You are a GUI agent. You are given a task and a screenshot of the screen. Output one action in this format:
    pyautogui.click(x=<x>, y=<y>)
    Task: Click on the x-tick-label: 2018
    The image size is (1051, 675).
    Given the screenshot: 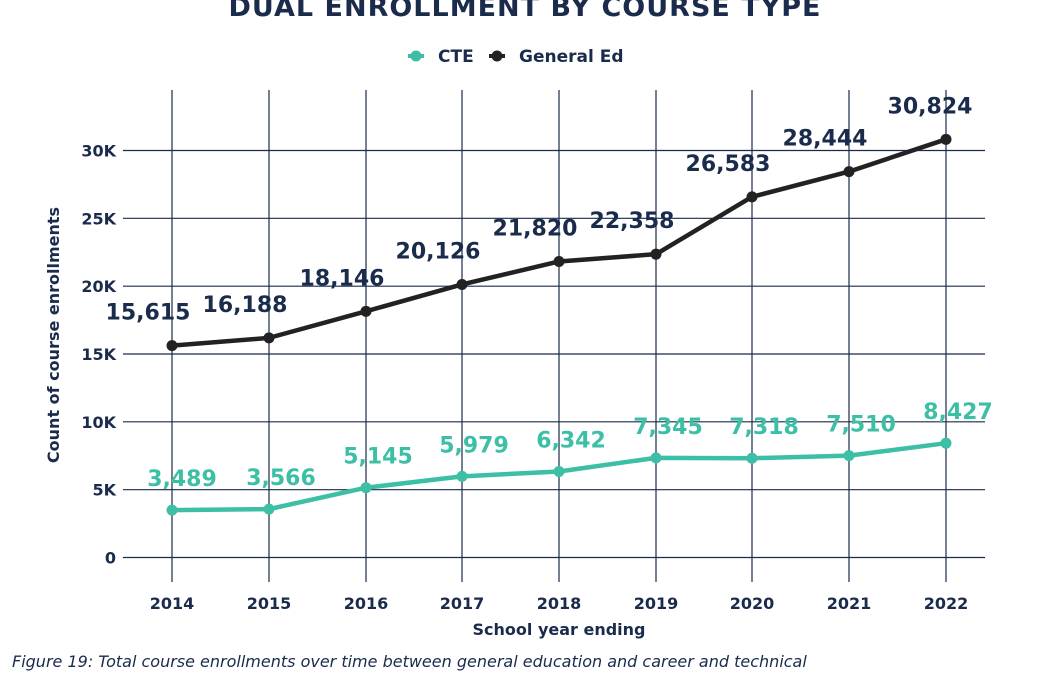 What is the action you would take?
    pyautogui.click(x=559, y=603)
    